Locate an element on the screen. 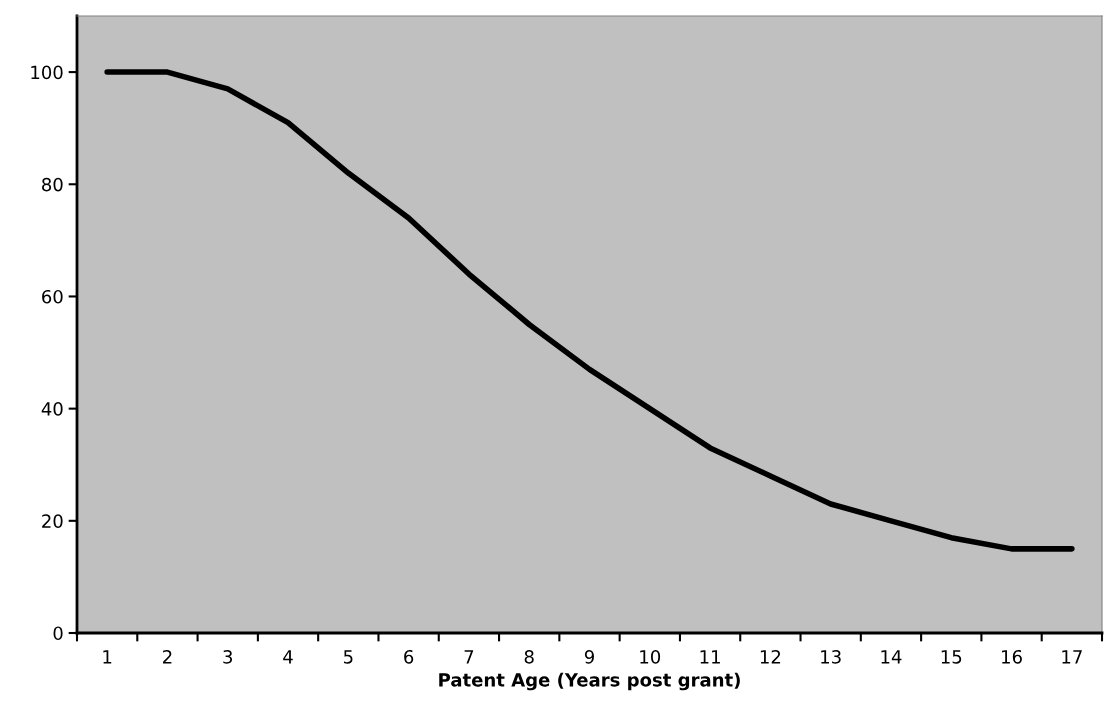 Image resolution: width=1106 pixels, height=722 pixels. x-tick-label: 7 is located at coordinates (469, 657).